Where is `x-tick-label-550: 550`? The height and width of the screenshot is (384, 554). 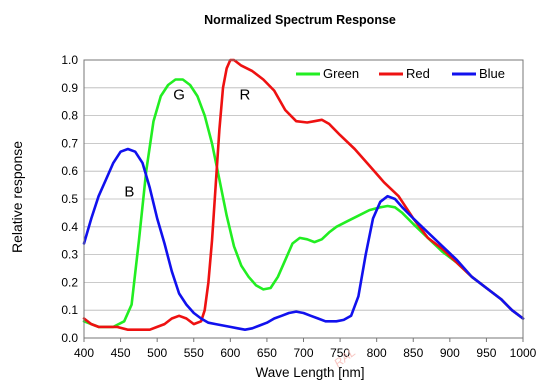
x-tick-label-550: 550 is located at coordinates (194, 353).